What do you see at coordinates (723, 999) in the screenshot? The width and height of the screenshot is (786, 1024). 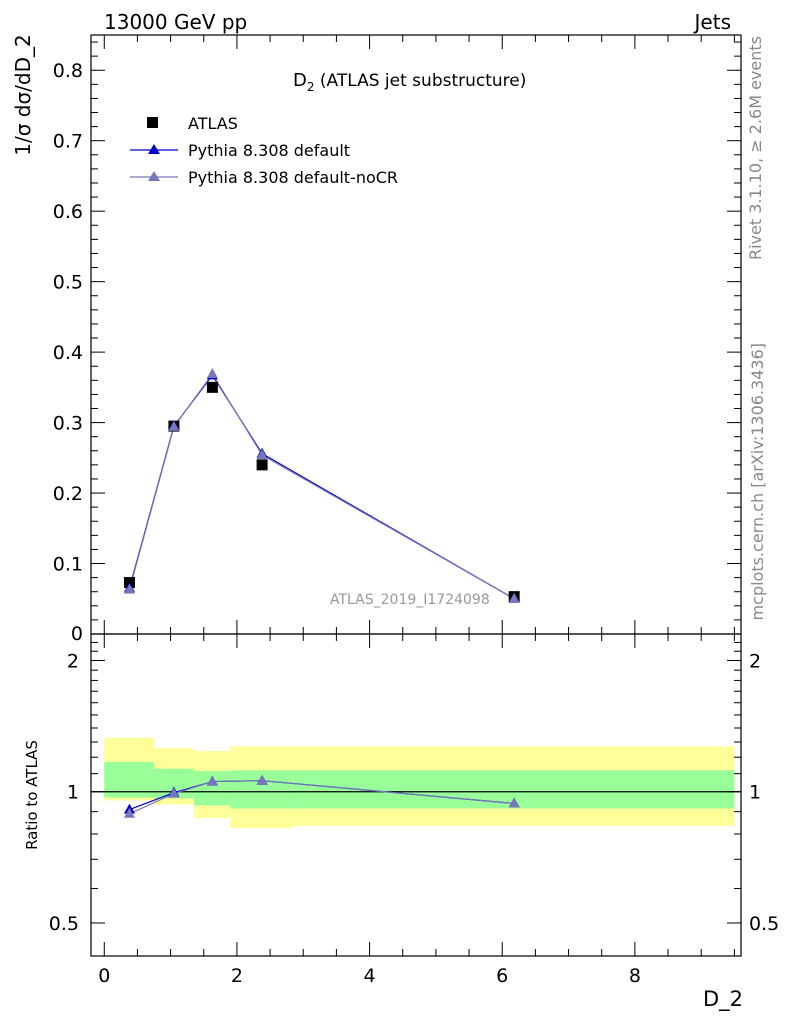 I see `x-axis-label: D_2` at bounding box center [723, 999].